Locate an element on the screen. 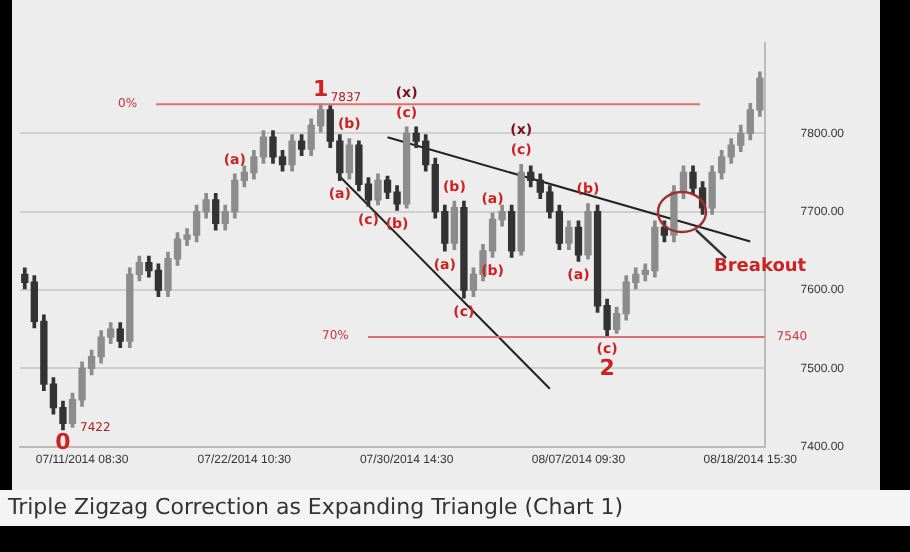 The height and width of the screenshot is (552, 910). annotation: Breakout is located at coordinates (761, 266).